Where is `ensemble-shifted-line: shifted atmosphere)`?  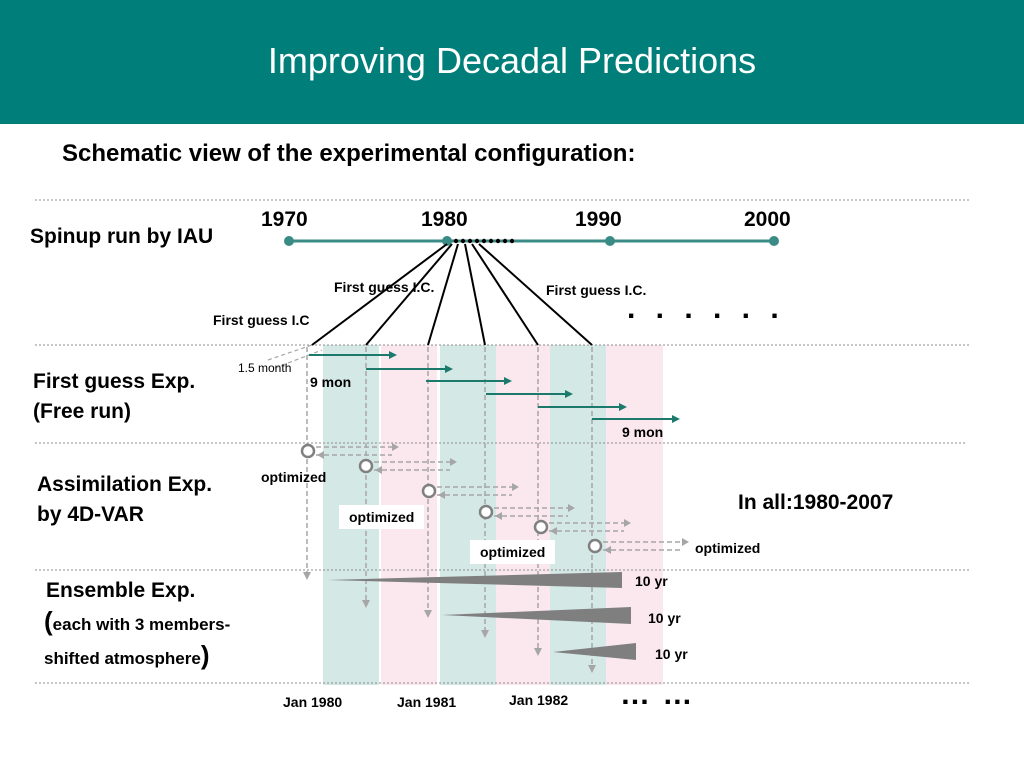 ensemble-shifted-line: shifted atmosphere) is located at coordinates (126, 657).